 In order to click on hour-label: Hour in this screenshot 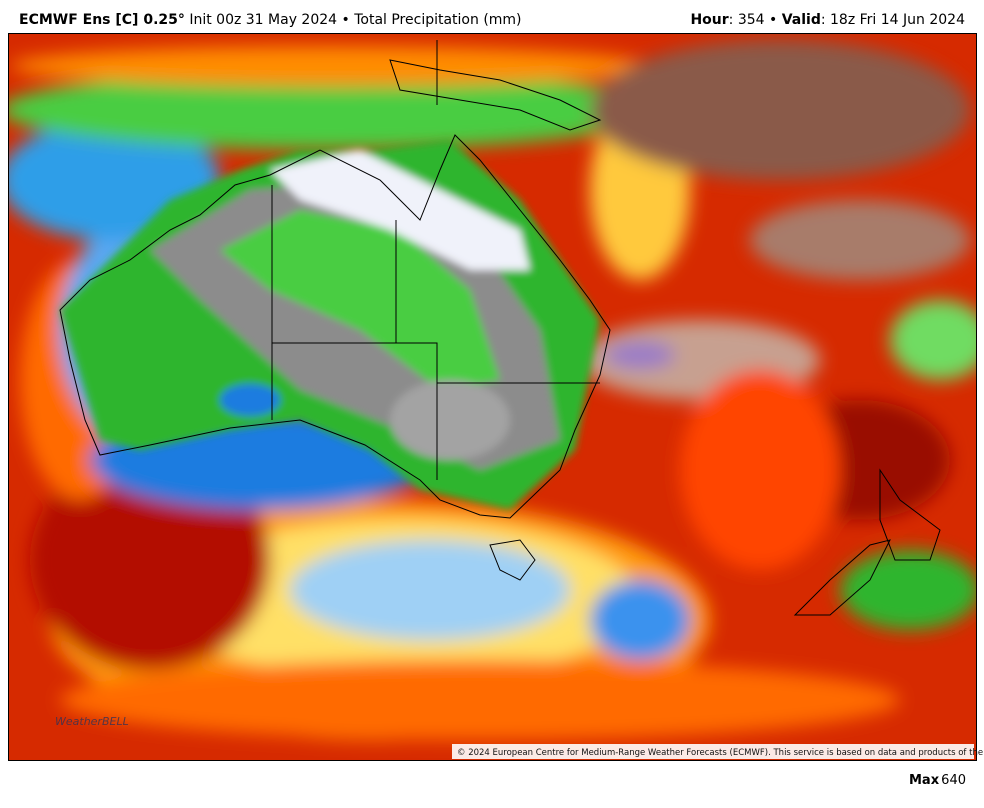, I will do `click(709, 20)`.